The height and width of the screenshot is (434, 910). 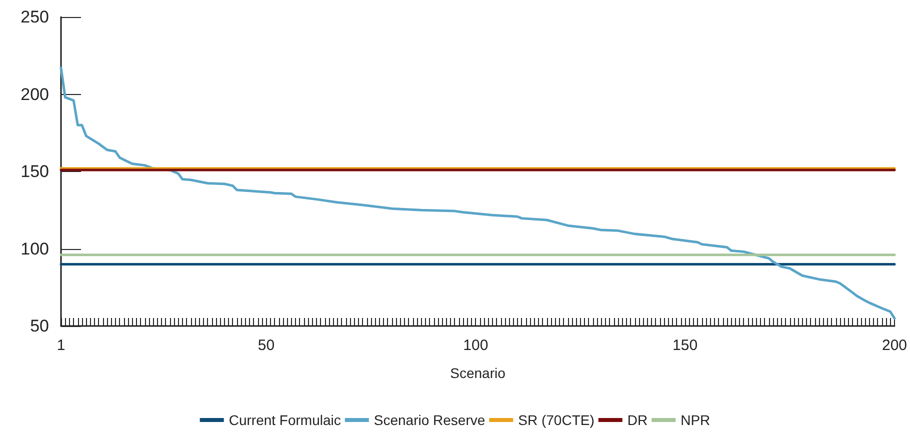 What do you see at coordinates (34, 171) in the screenshot?
I see `y-tick-label: 150` at bounding box center [34, 171].